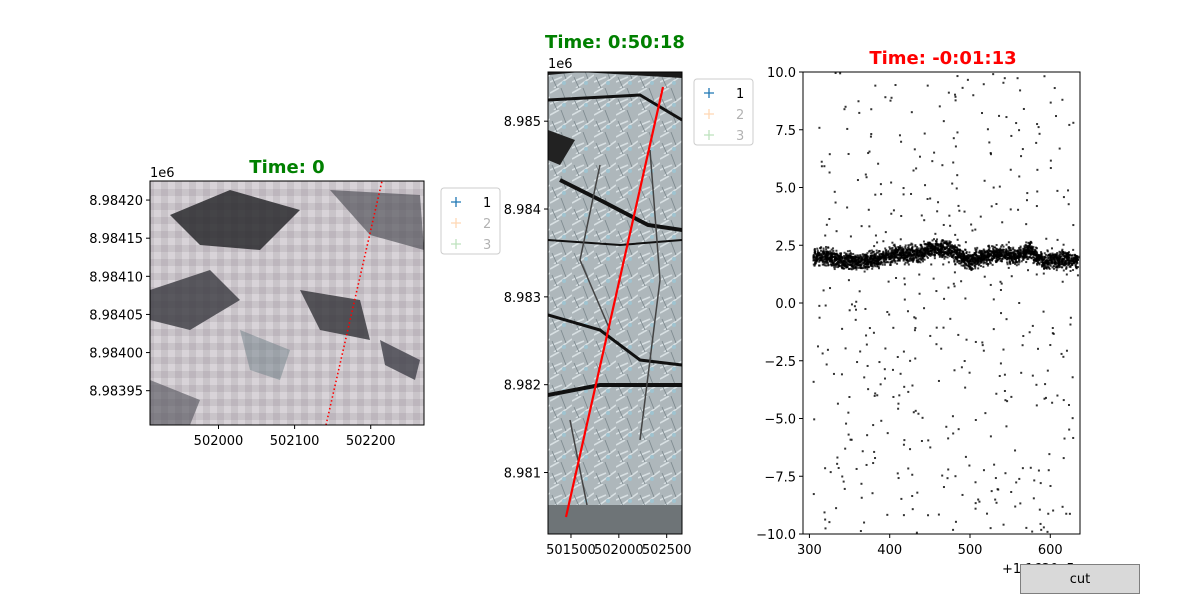 Image resolution: width=1200 pixels, height=600 pixels. Describe the element at coordinates (785, 189) in the screenshot. I see `y-tick-label: 5.0` at that location.